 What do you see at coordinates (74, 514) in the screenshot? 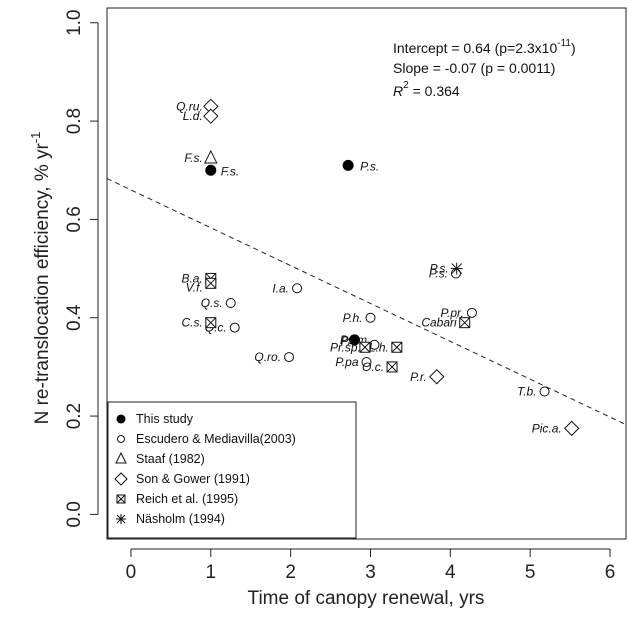
I see `y-tick-label: 0.0` at bounding box center [74, 514].